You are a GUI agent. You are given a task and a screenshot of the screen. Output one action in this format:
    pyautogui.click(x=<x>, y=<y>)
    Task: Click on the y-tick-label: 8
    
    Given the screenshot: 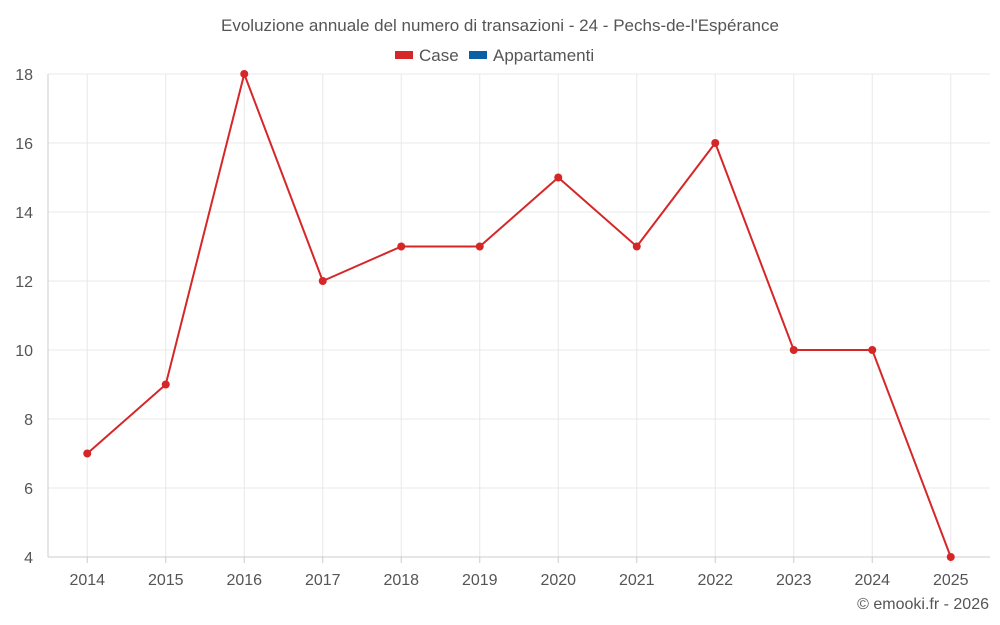 What is the action you would take?
    pyautogui.click(x=28, y=420)
    